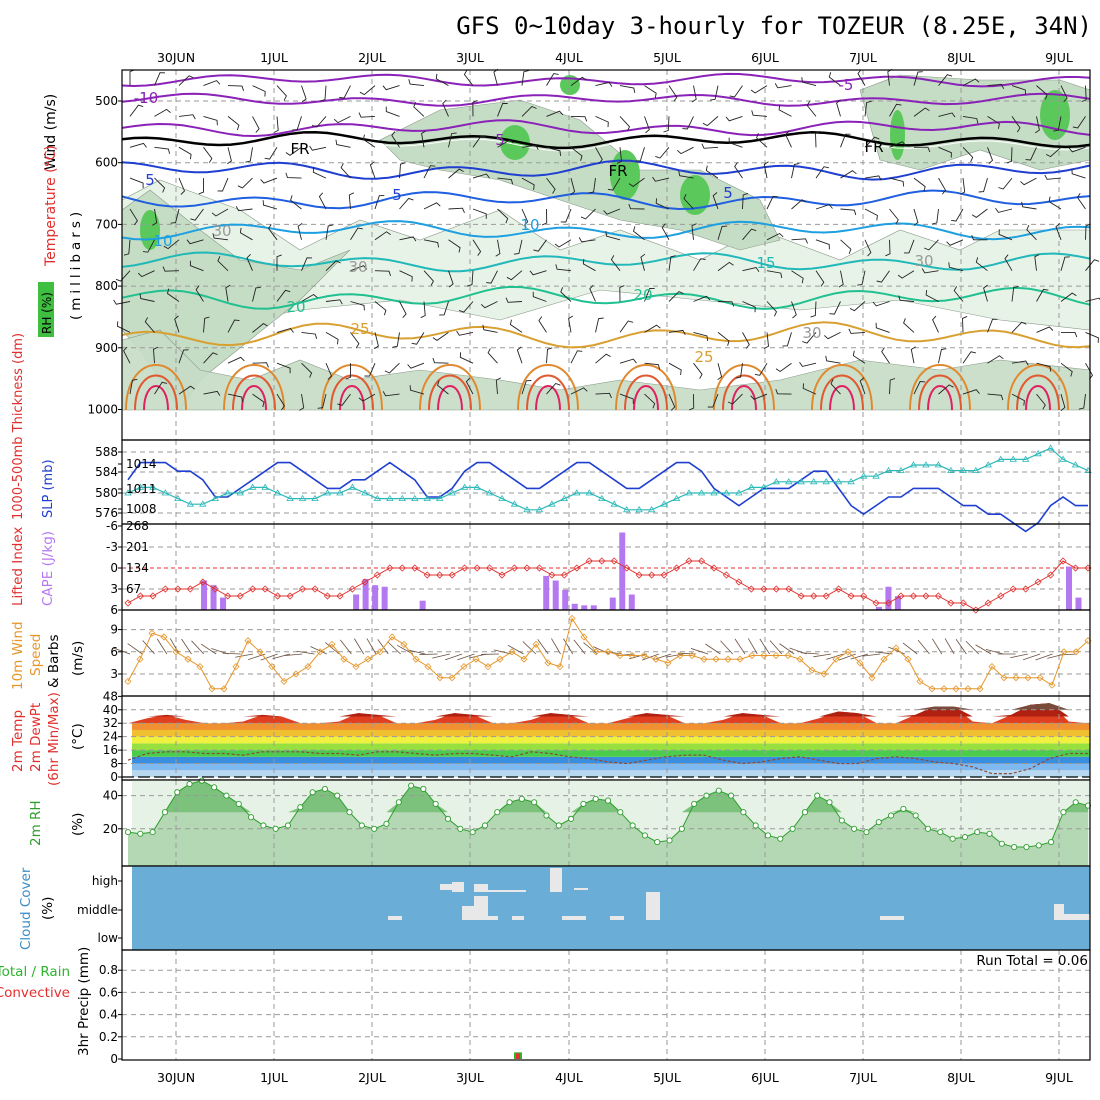 The width and height of the screenshot is (1100, 1100). Describe the element at coordinates (617, 171) in the screenshot. I see `fr-label-1: FR` at that location.